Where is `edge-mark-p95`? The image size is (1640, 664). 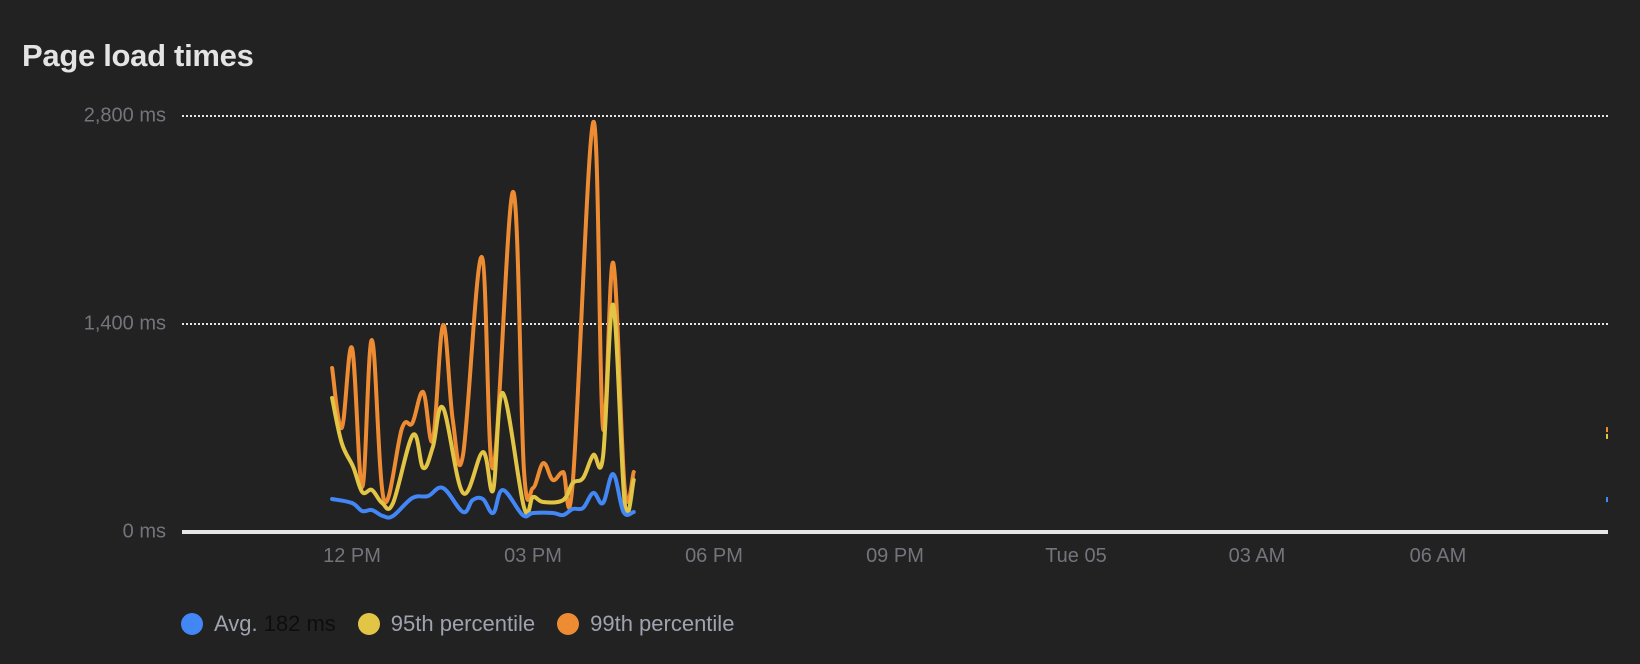 edge-mark-p95 is located at coordinates (1607, 436).